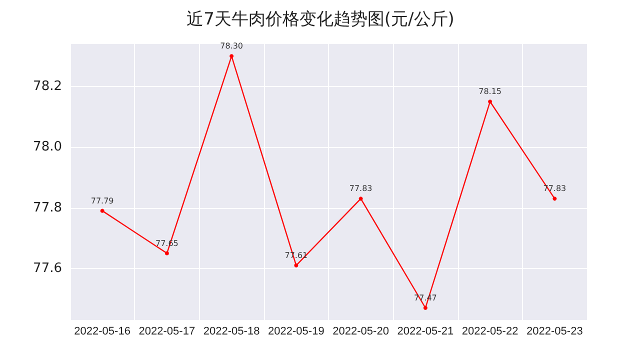 The image size is (641, 361). I want to click on x-tick-label: 2022-05-19, so click(296, 332).